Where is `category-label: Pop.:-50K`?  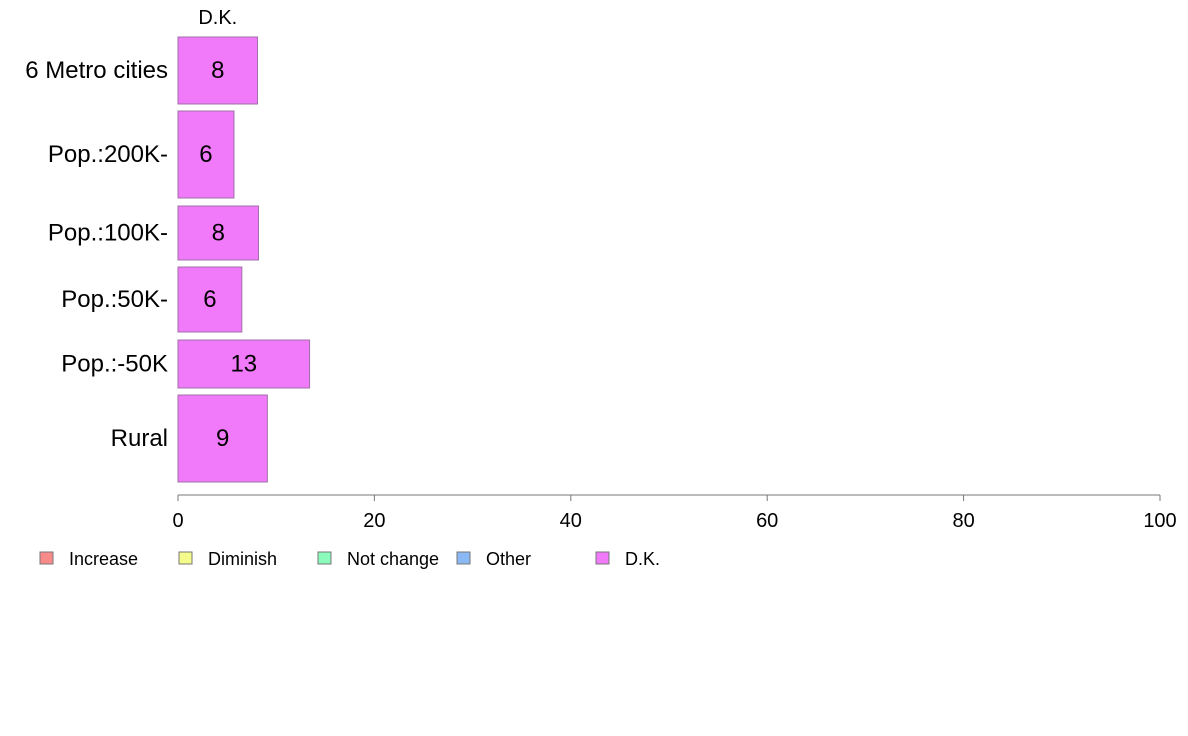
category-label: Pop.:-50K is located at coordinates (114, 364).